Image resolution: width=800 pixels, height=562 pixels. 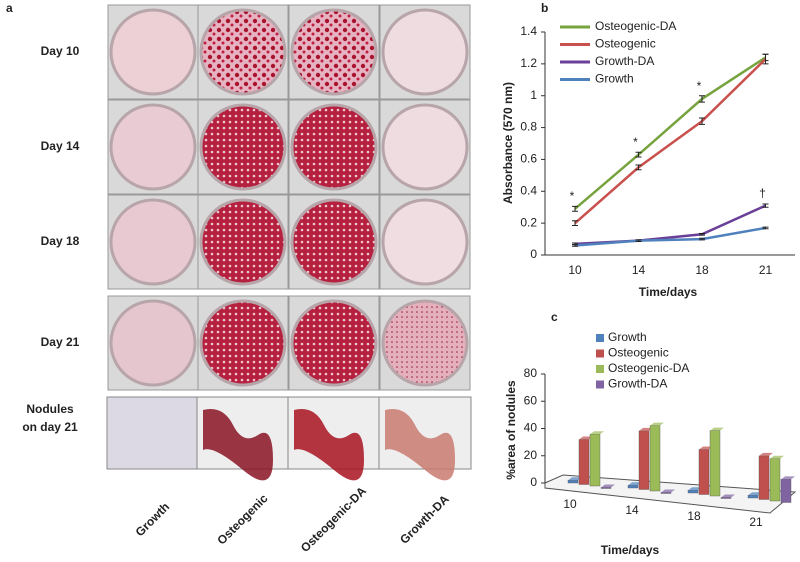 I want to click on nodule-image, so click(x=153, y=433).